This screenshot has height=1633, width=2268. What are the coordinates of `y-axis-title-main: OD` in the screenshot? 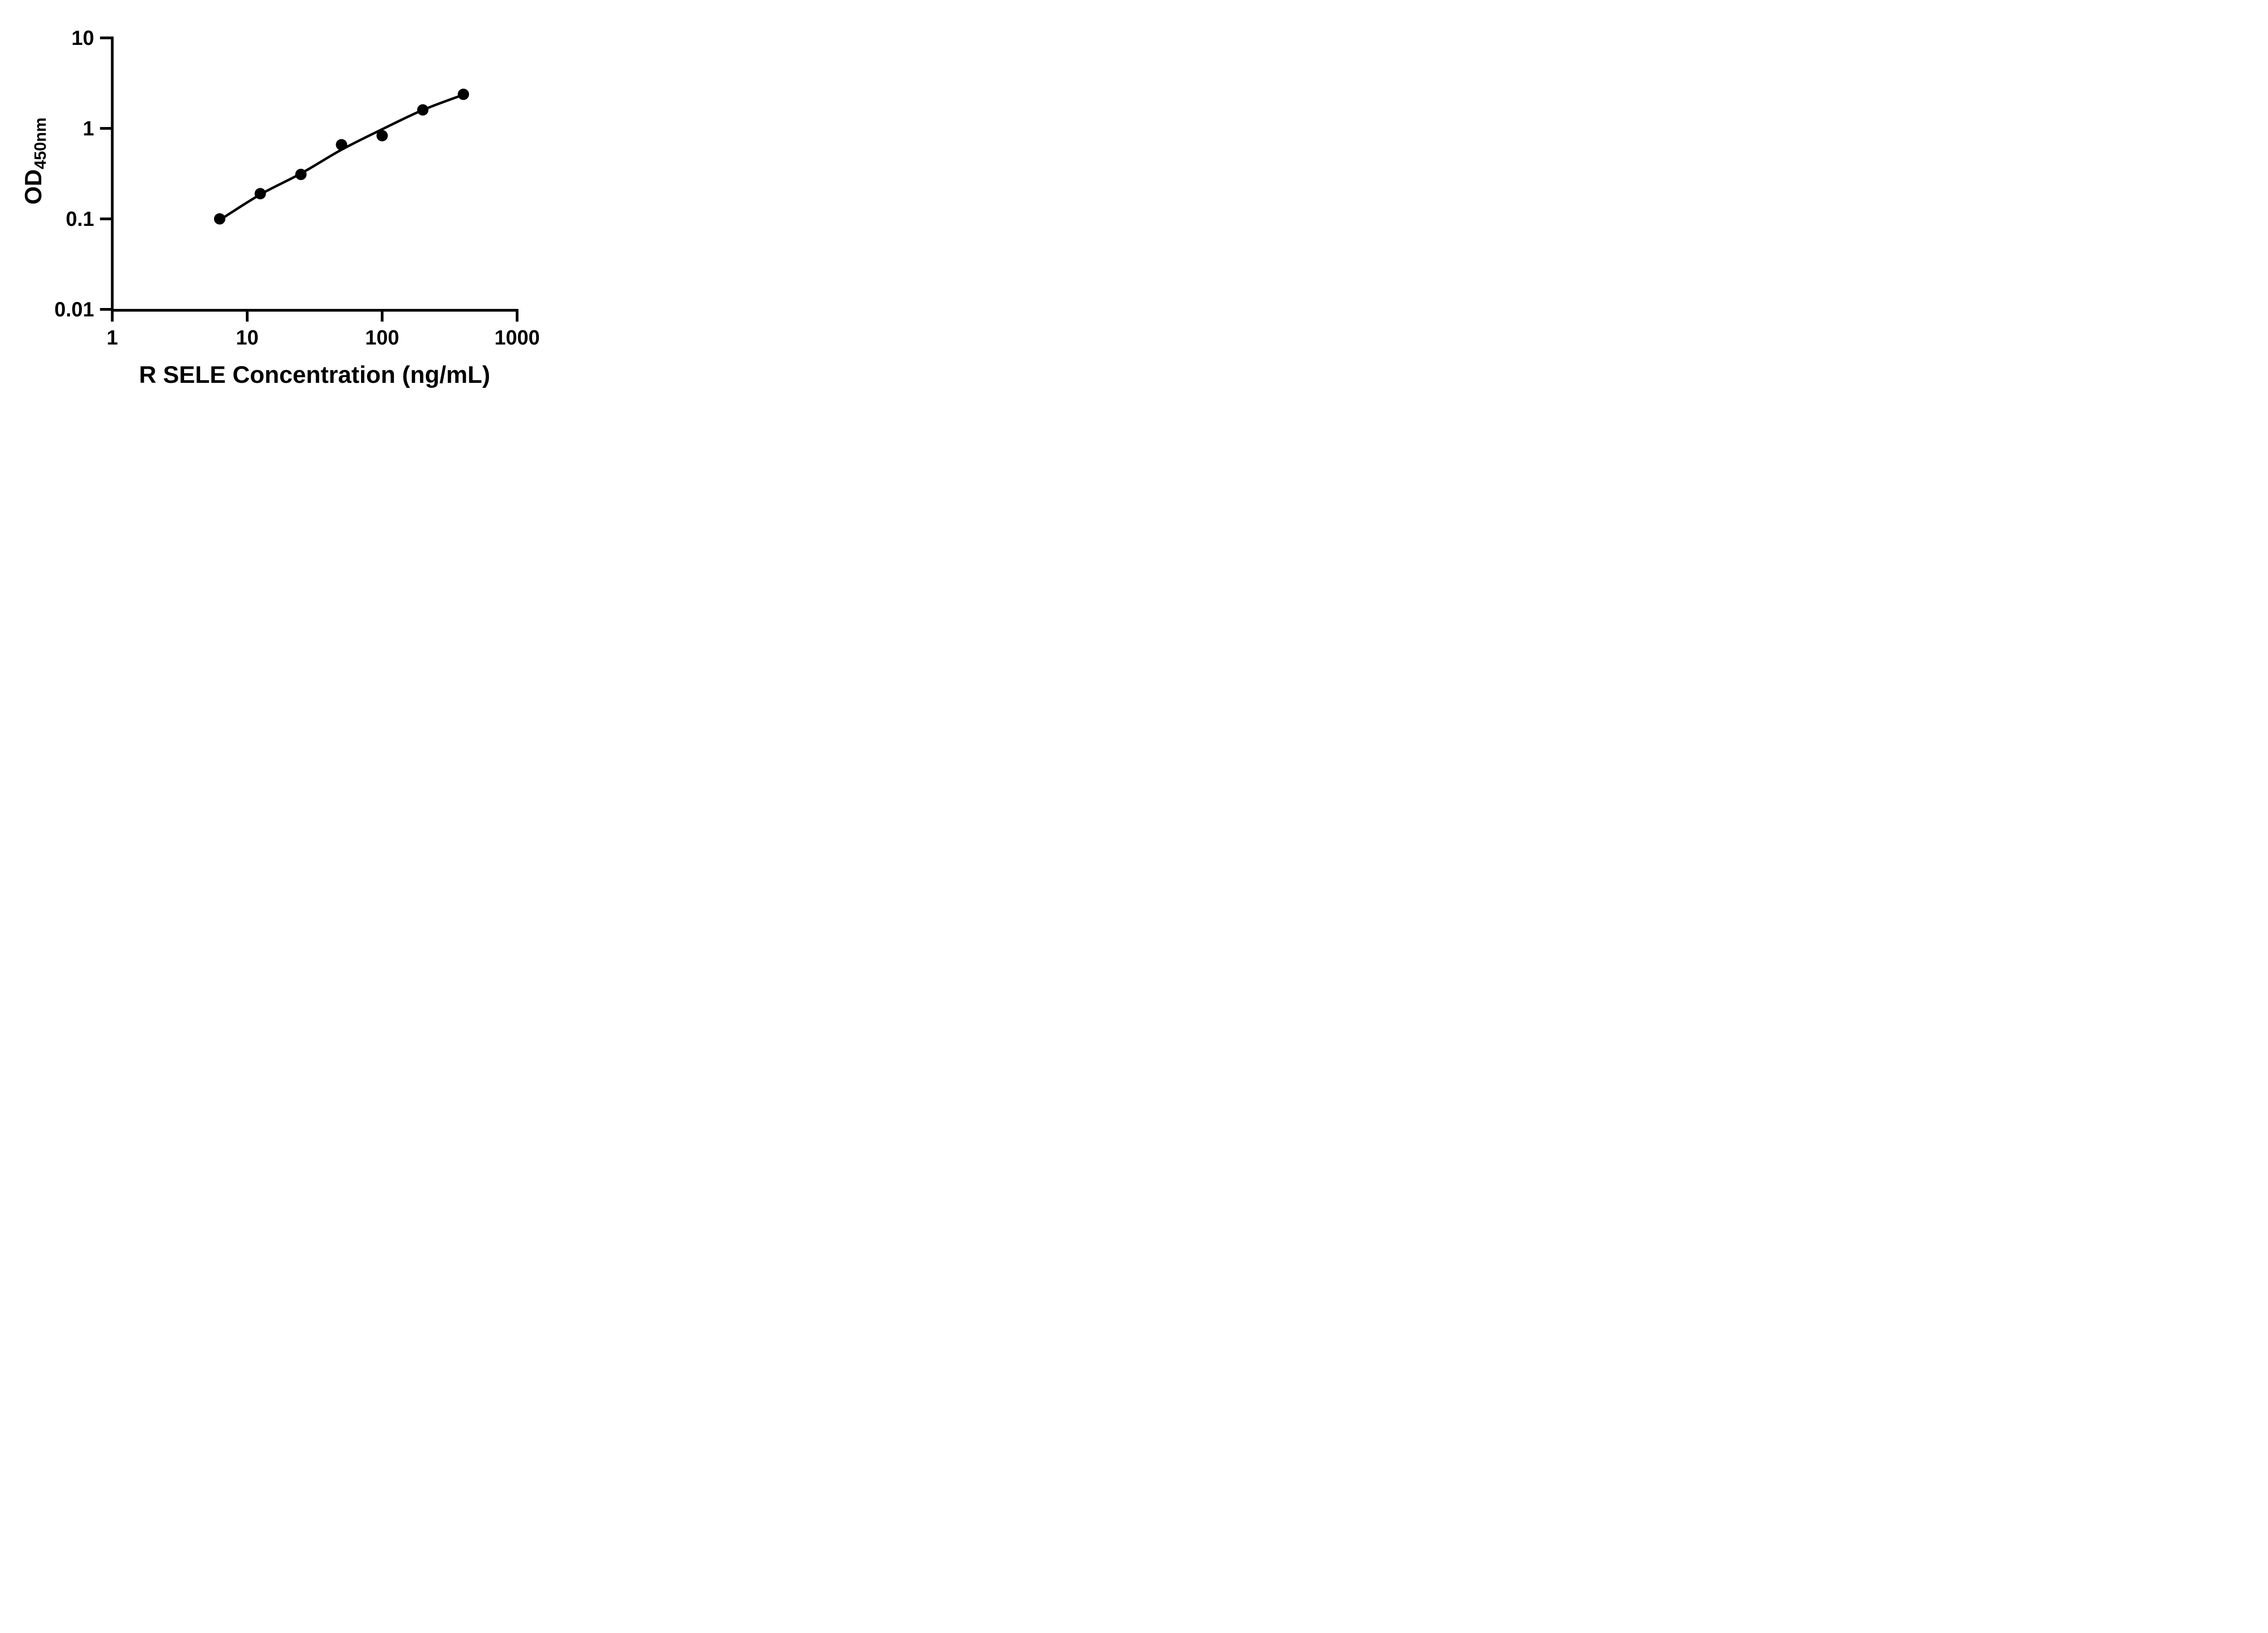 It's located at (33, 187).